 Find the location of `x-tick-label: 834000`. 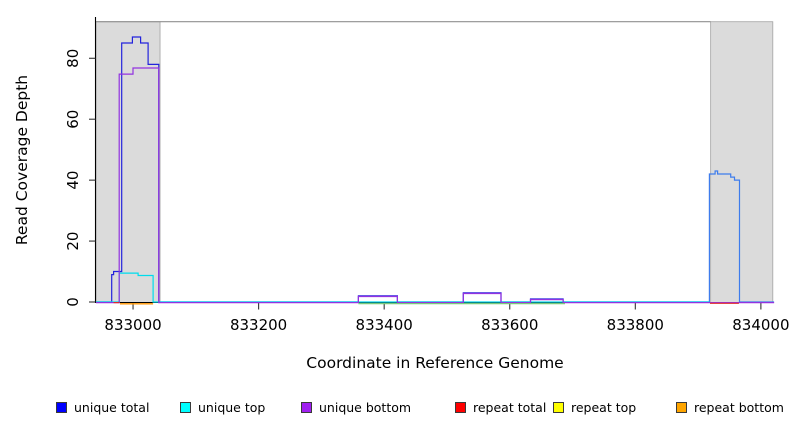

x-tick-label: 834000 is located at coordinates (760, 325).